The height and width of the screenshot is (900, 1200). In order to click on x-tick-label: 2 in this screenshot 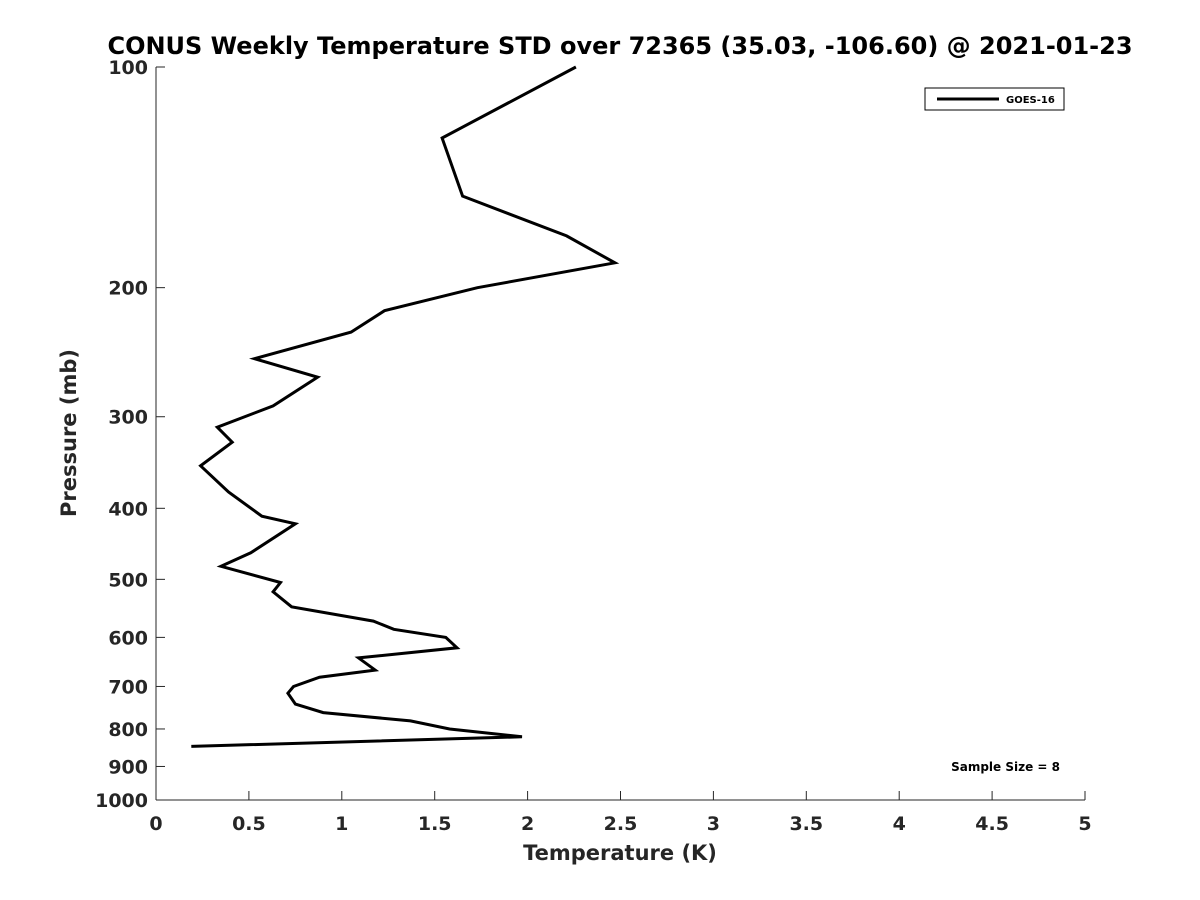, I will do `click(527, 824)`.